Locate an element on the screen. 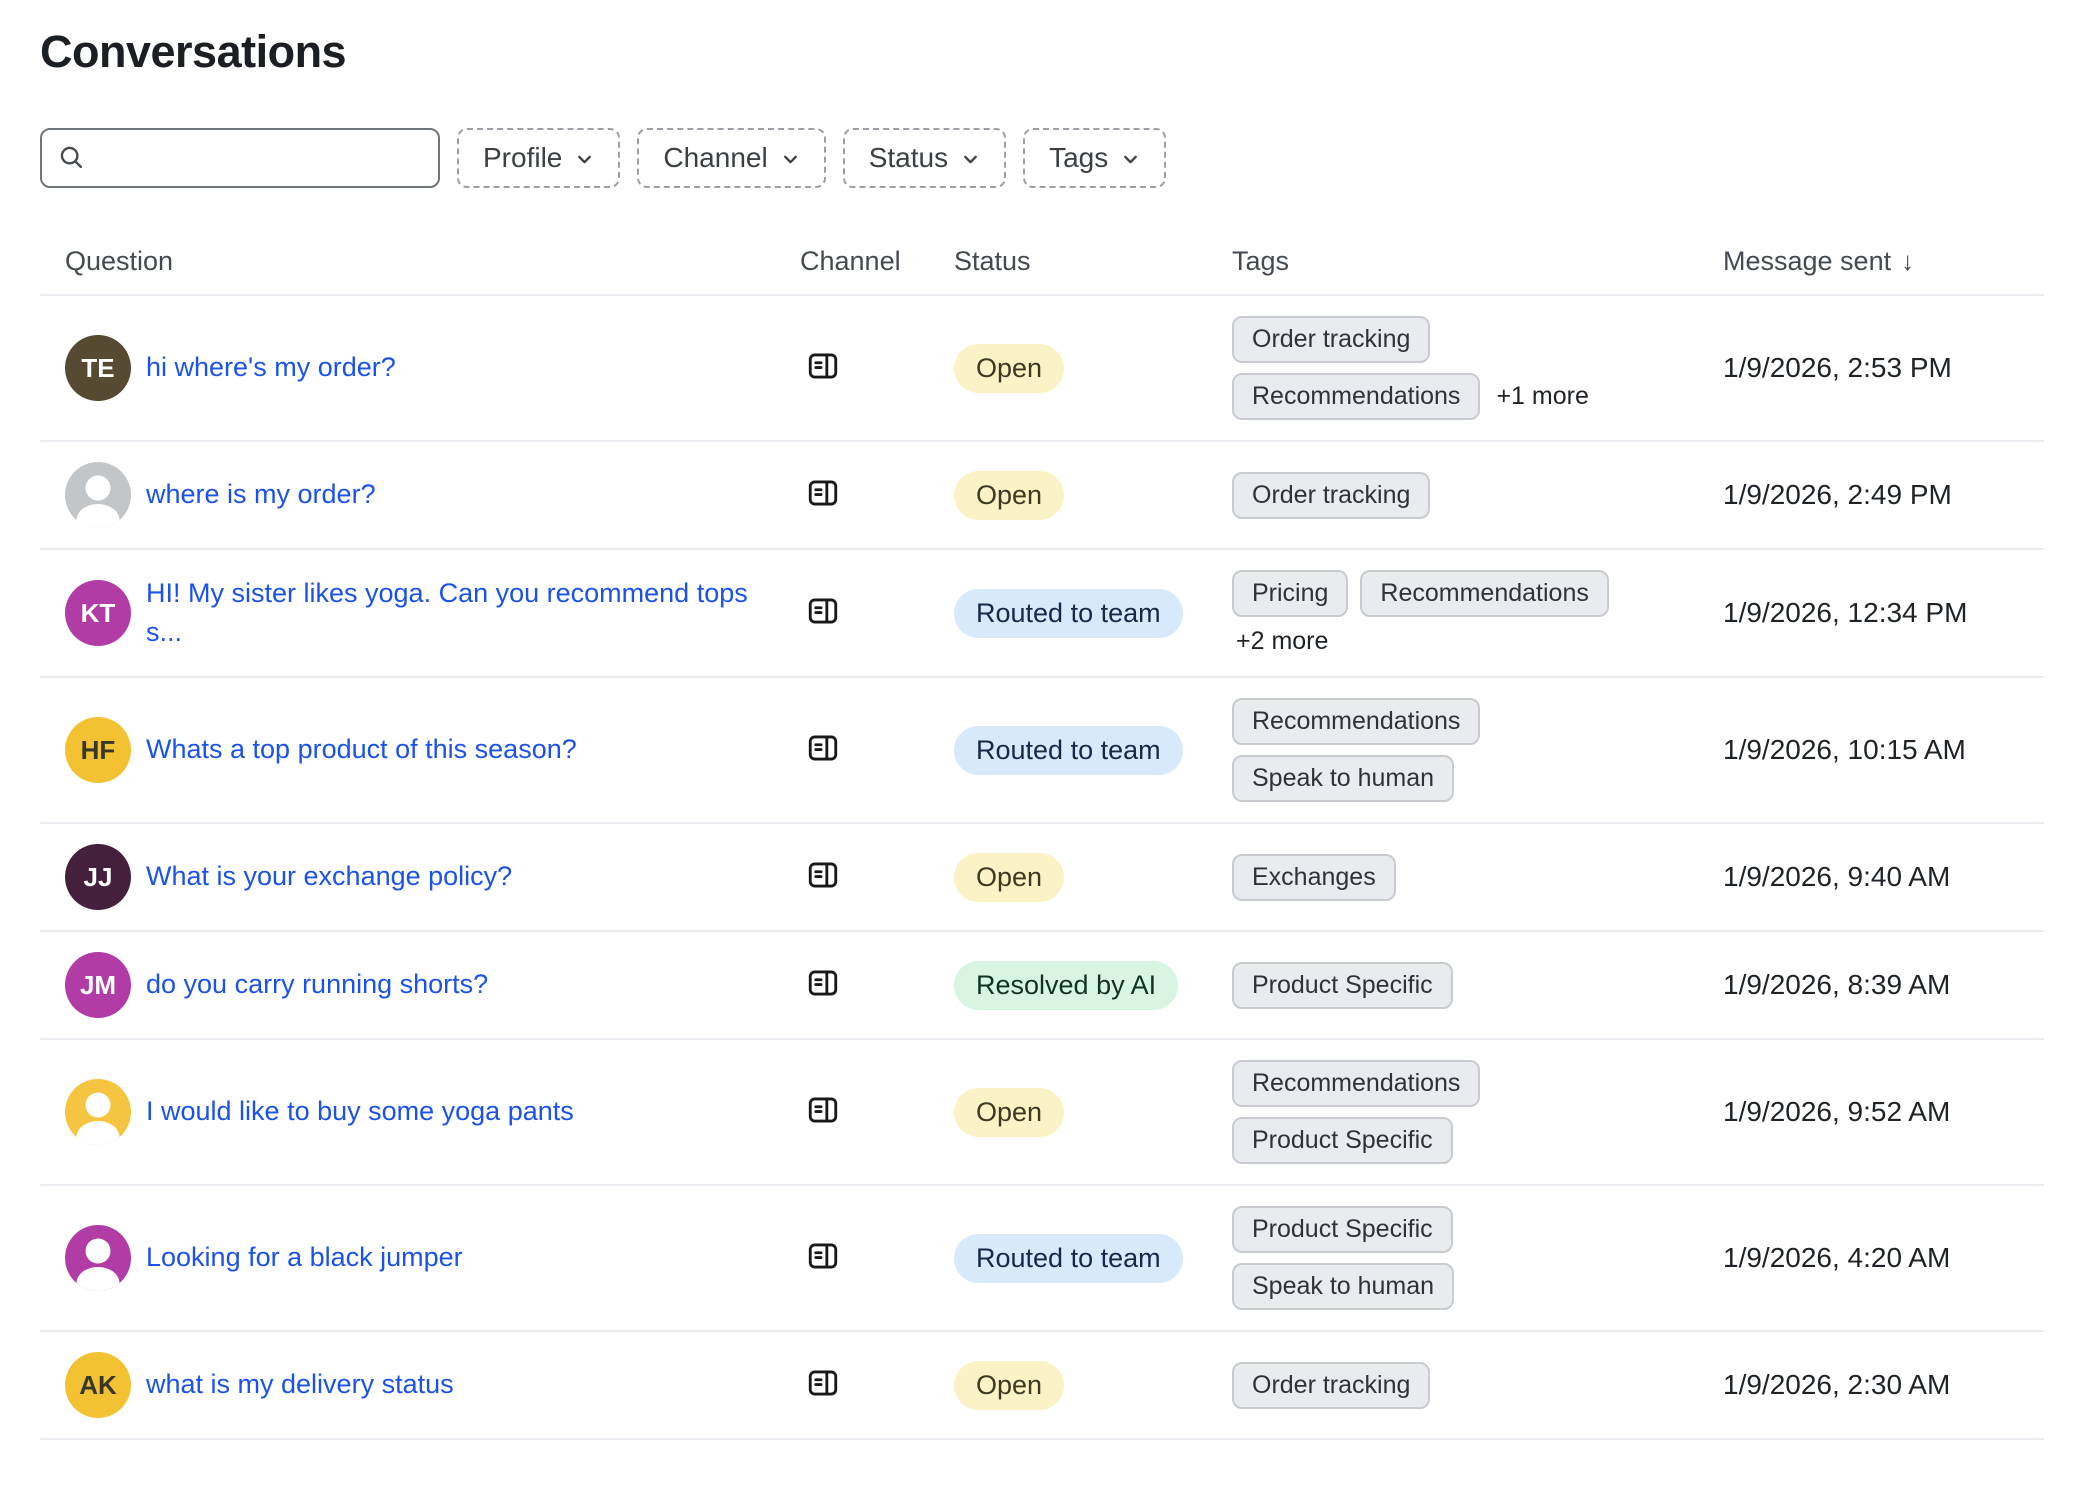 Image resolution: width=2084 pixels, height=1492 pixels. tag-pill: Pricing is located at coordinates (1290, 593).